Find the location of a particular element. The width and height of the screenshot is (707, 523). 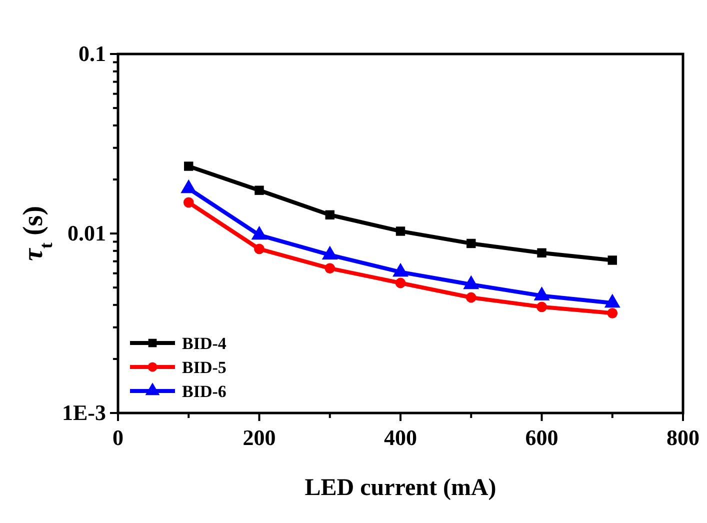

x-tick-label: 600 is located at coordinates (541, 437).